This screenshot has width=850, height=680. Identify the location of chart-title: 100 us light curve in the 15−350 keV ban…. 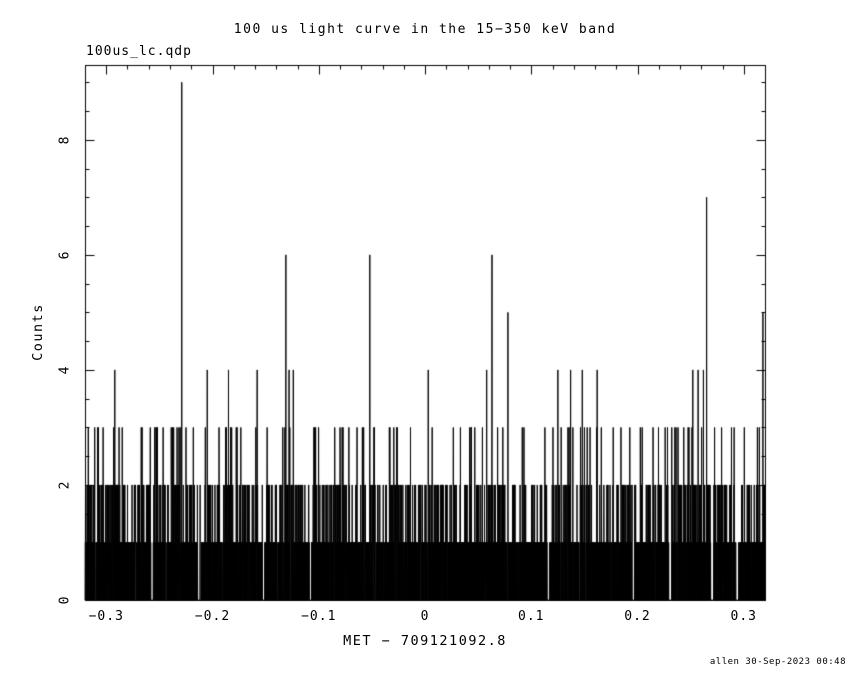
(425, 29).